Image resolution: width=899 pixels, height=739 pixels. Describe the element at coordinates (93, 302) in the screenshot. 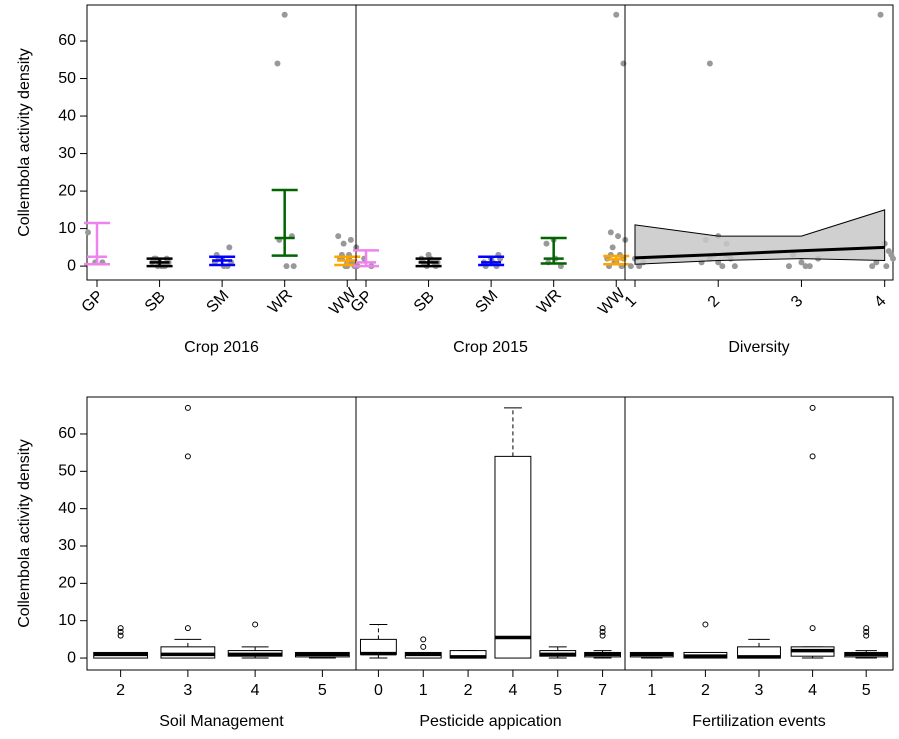

I see `x-tick-label: GP` at that location.